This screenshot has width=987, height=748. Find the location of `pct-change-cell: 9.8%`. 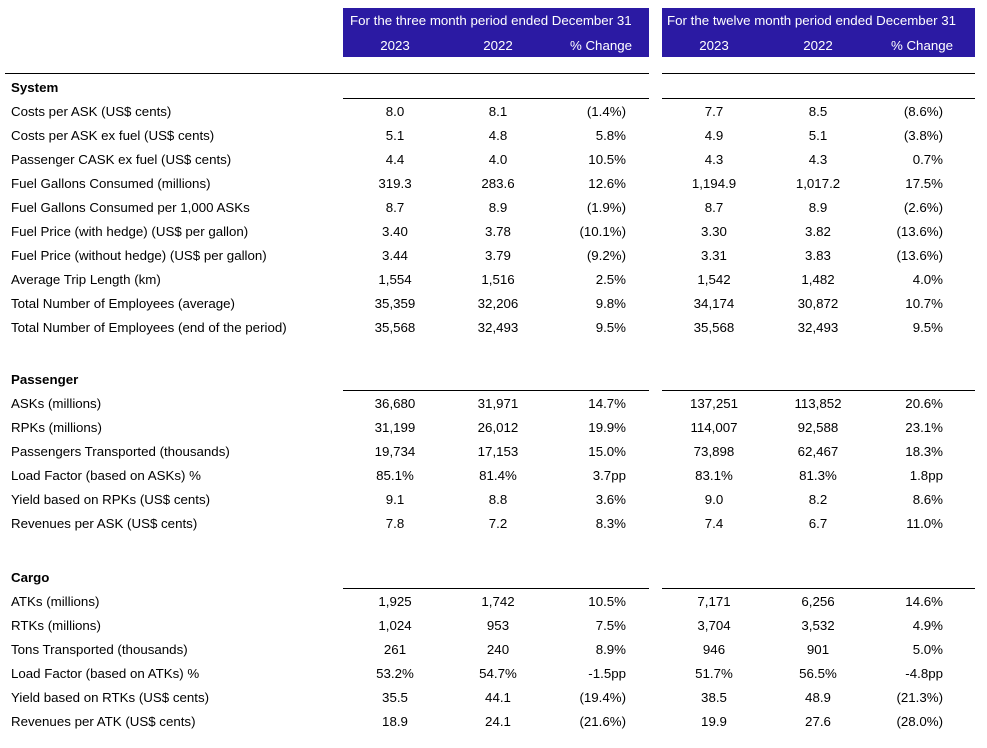

pct-change-cell: 9.8% is located at coordinates (610, 303).